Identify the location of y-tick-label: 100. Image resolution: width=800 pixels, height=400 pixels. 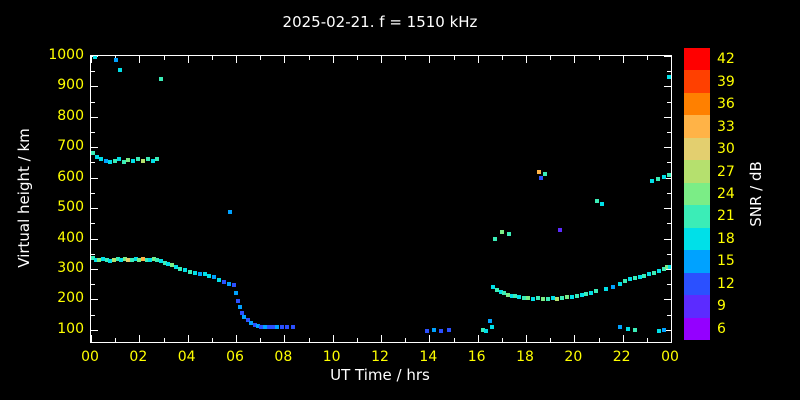
(70, 328).